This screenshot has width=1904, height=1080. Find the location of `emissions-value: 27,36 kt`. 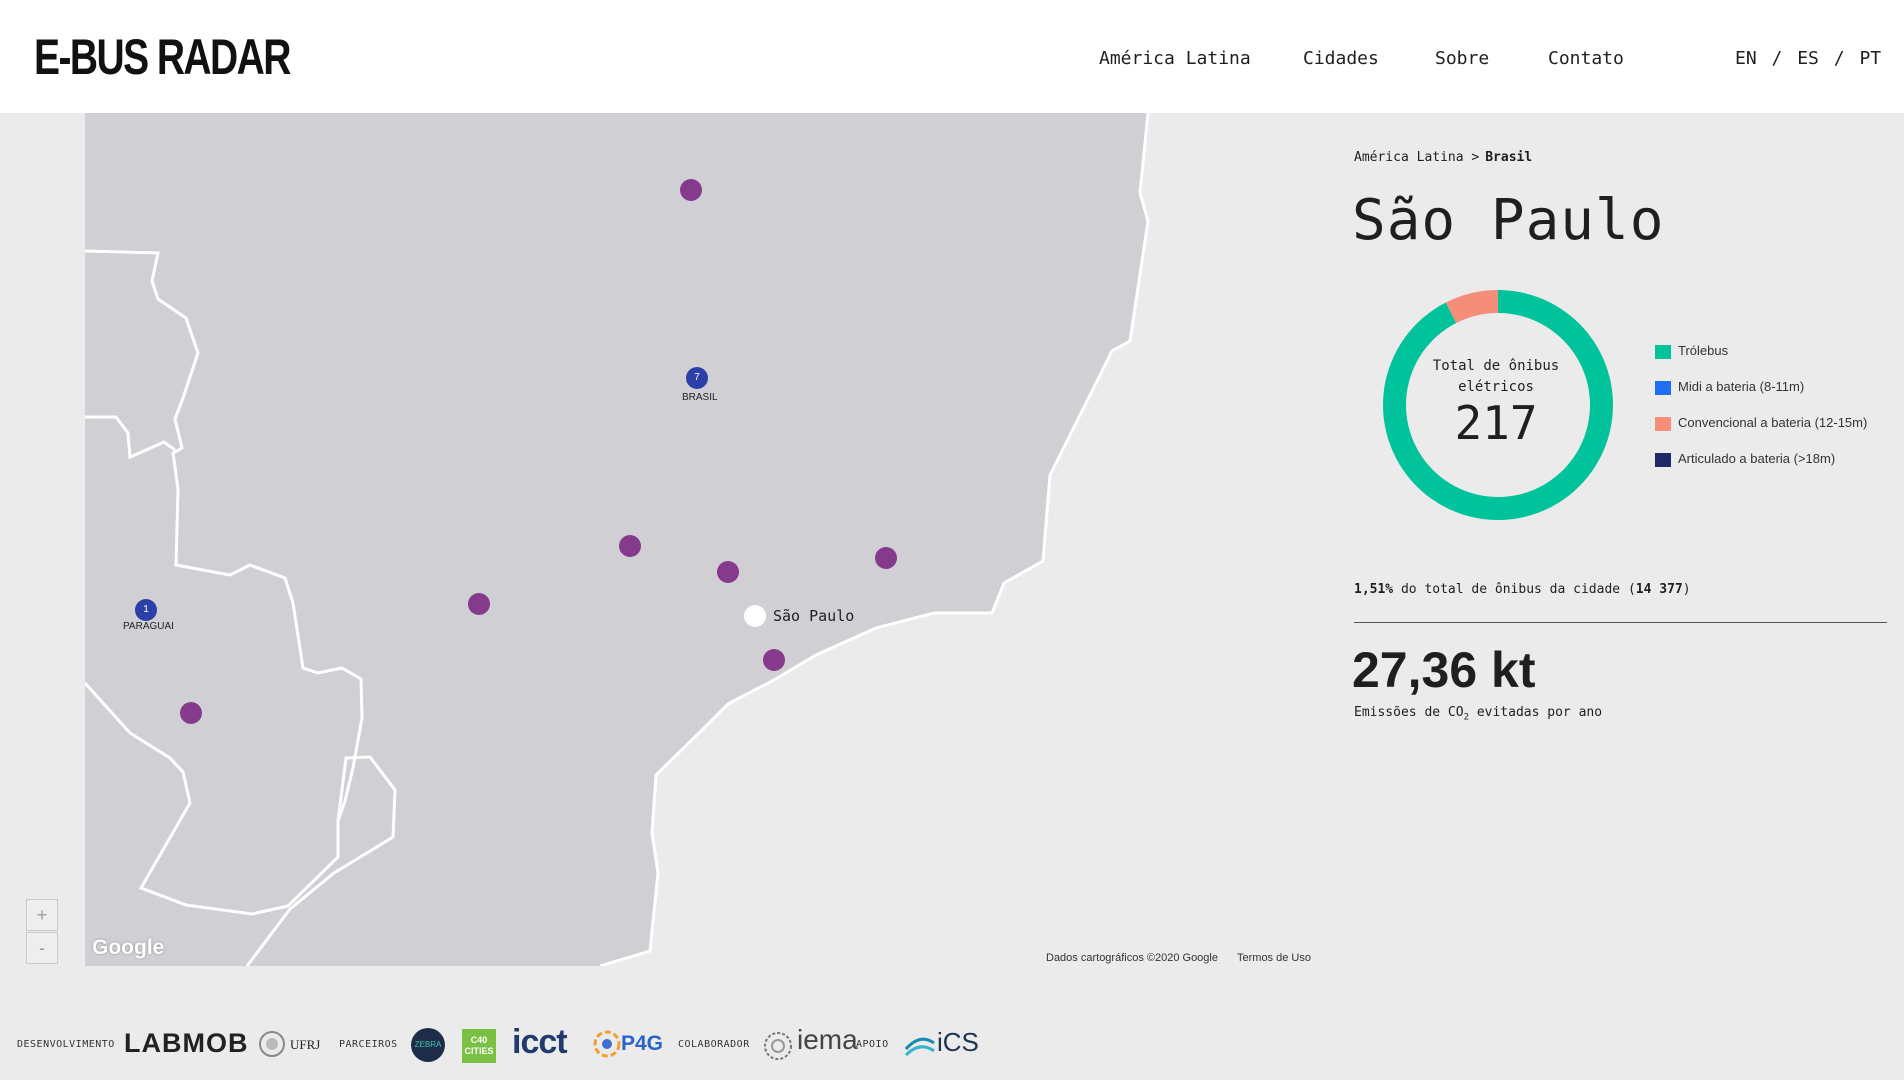

emissions-value: 27,36 kt is located at coordinates (1444, 670).